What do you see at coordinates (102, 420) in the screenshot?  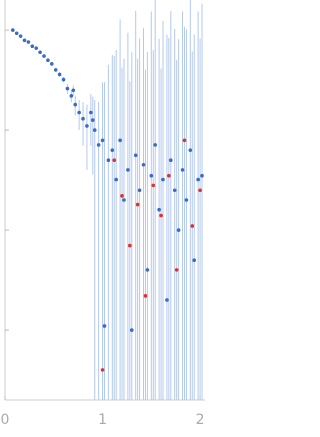 I see `x-tick-label: 1` at bounding box center [102, 420].